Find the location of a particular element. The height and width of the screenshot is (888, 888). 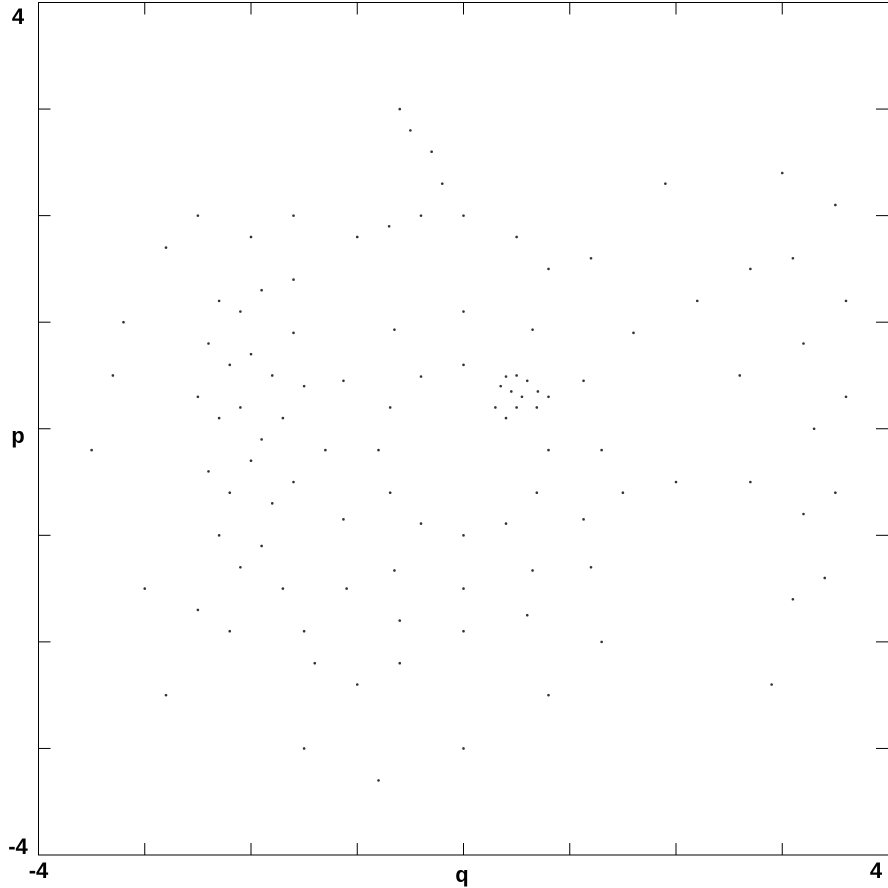

x-tick-label: 4 is located at coordinates (876, 870).